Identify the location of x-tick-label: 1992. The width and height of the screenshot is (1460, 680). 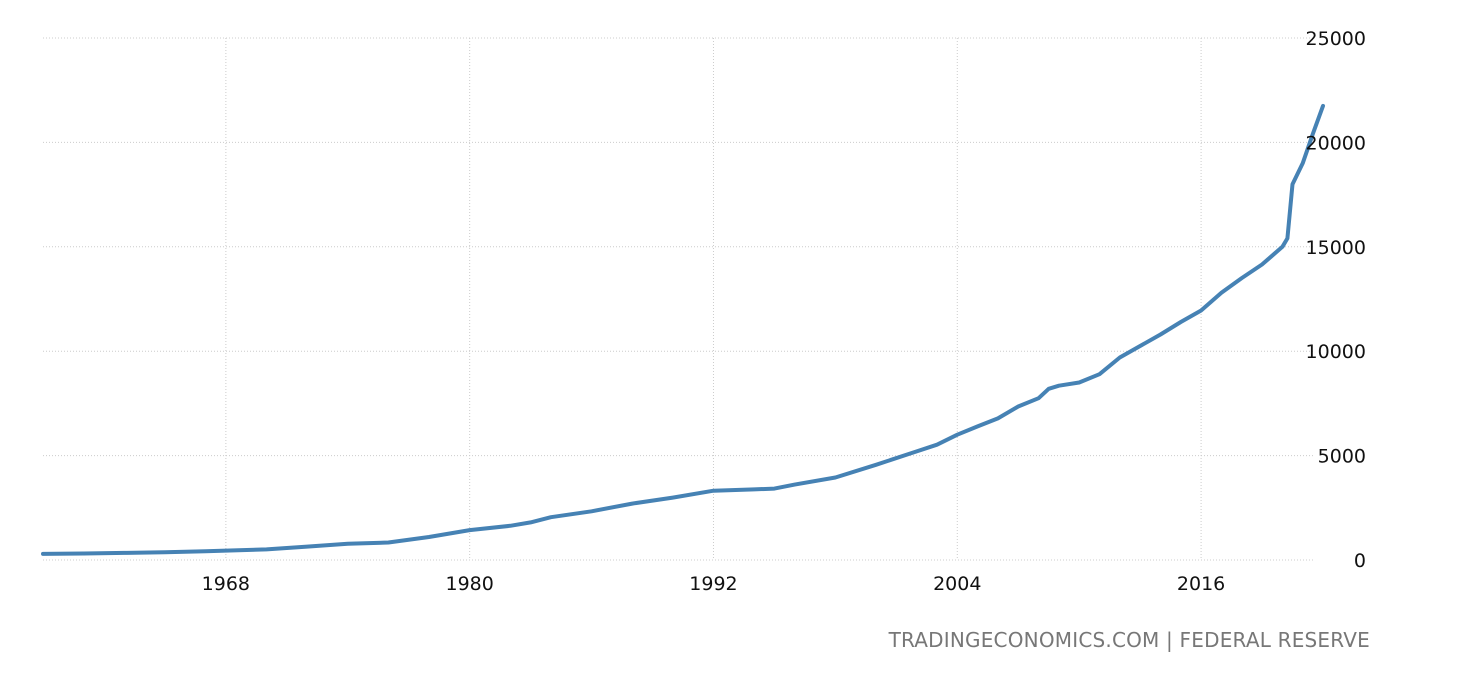
(713, 584).